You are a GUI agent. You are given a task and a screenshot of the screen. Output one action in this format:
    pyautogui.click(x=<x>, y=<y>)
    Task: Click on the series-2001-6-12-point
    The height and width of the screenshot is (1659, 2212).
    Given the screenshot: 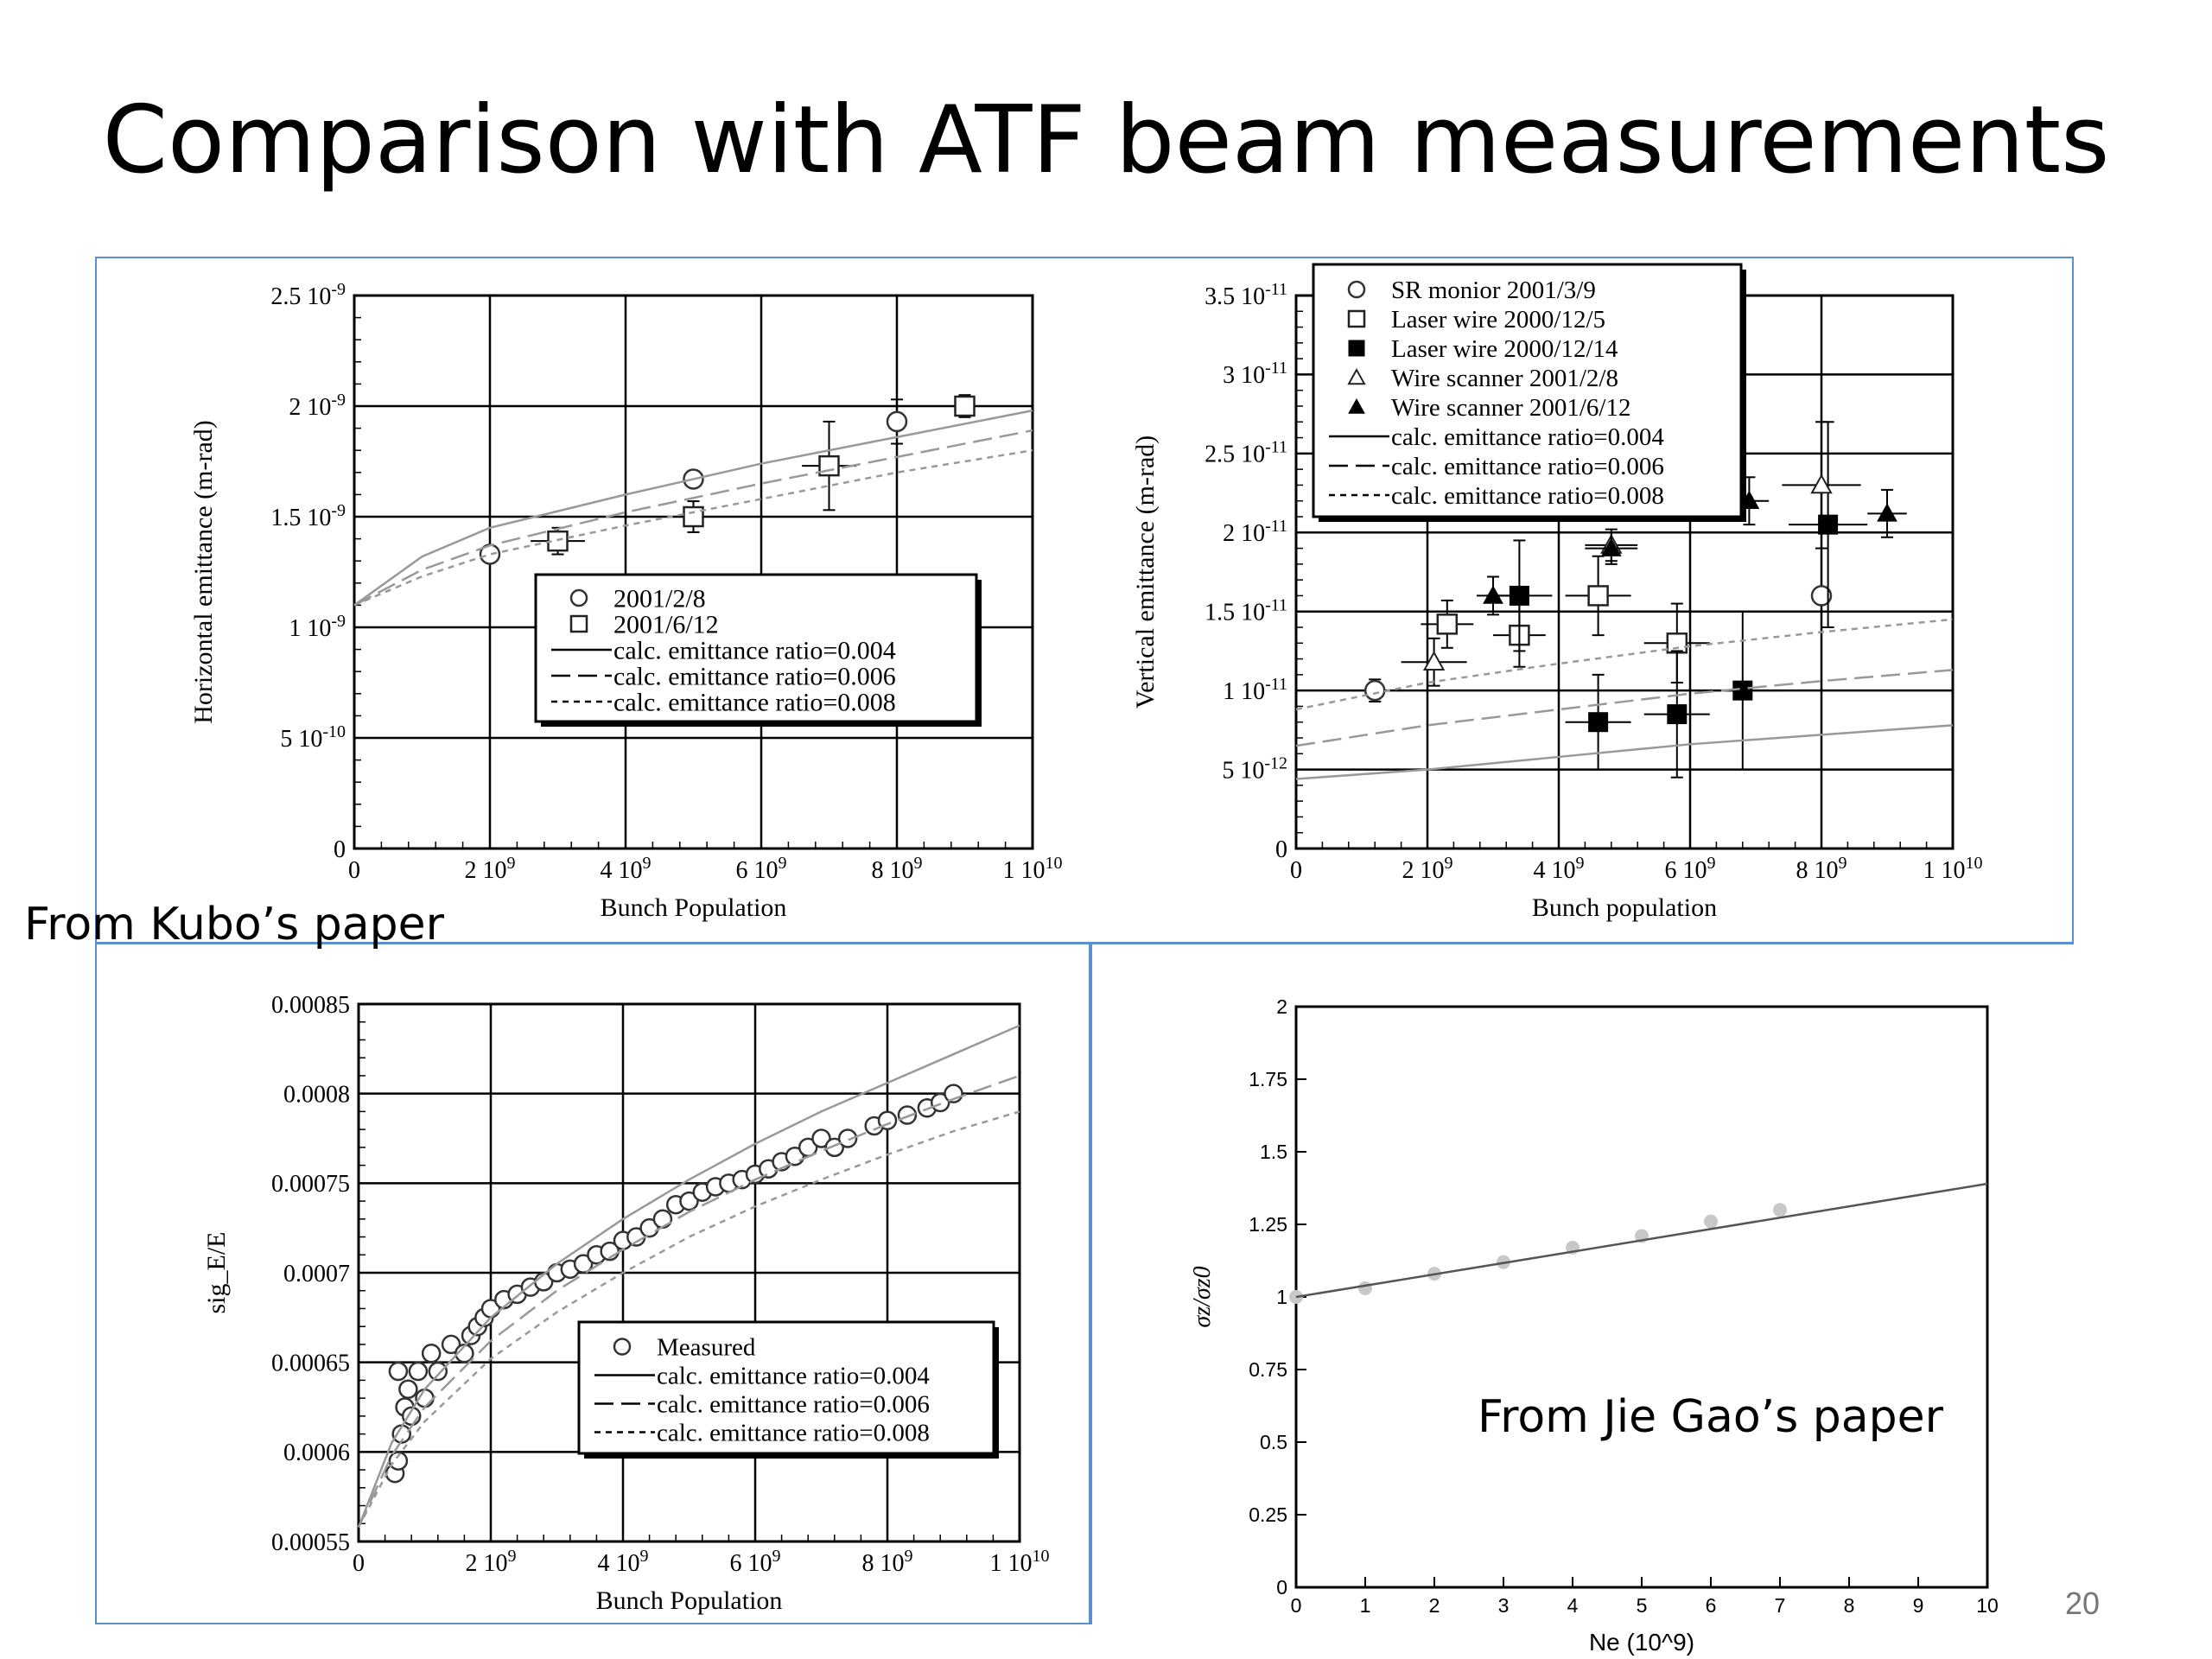 What is the action you would take?
    pyautogui.click(x=693, y=516)
    